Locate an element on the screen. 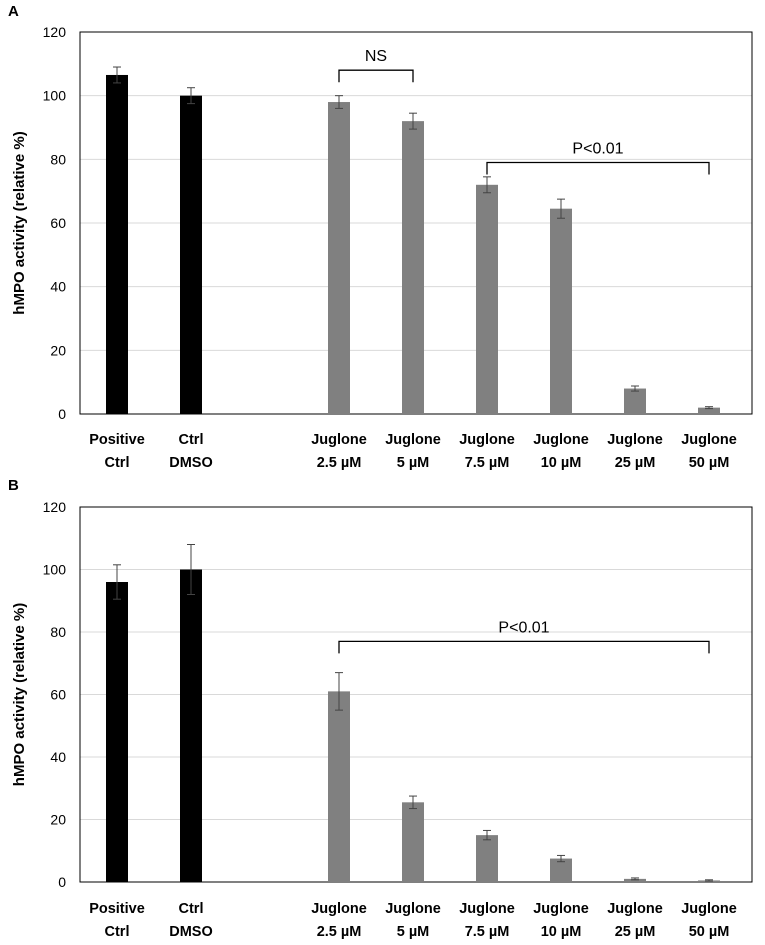 This screenshot has width=765, height=945. panel-label: A is located at coordinates (13, 11).